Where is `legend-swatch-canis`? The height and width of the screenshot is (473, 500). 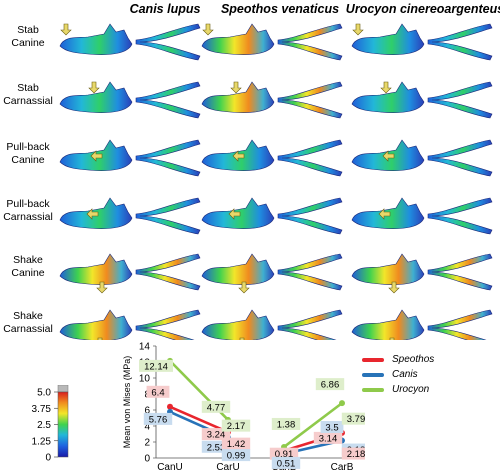
legend-swatch-canis is located at coordinates (373, 375).